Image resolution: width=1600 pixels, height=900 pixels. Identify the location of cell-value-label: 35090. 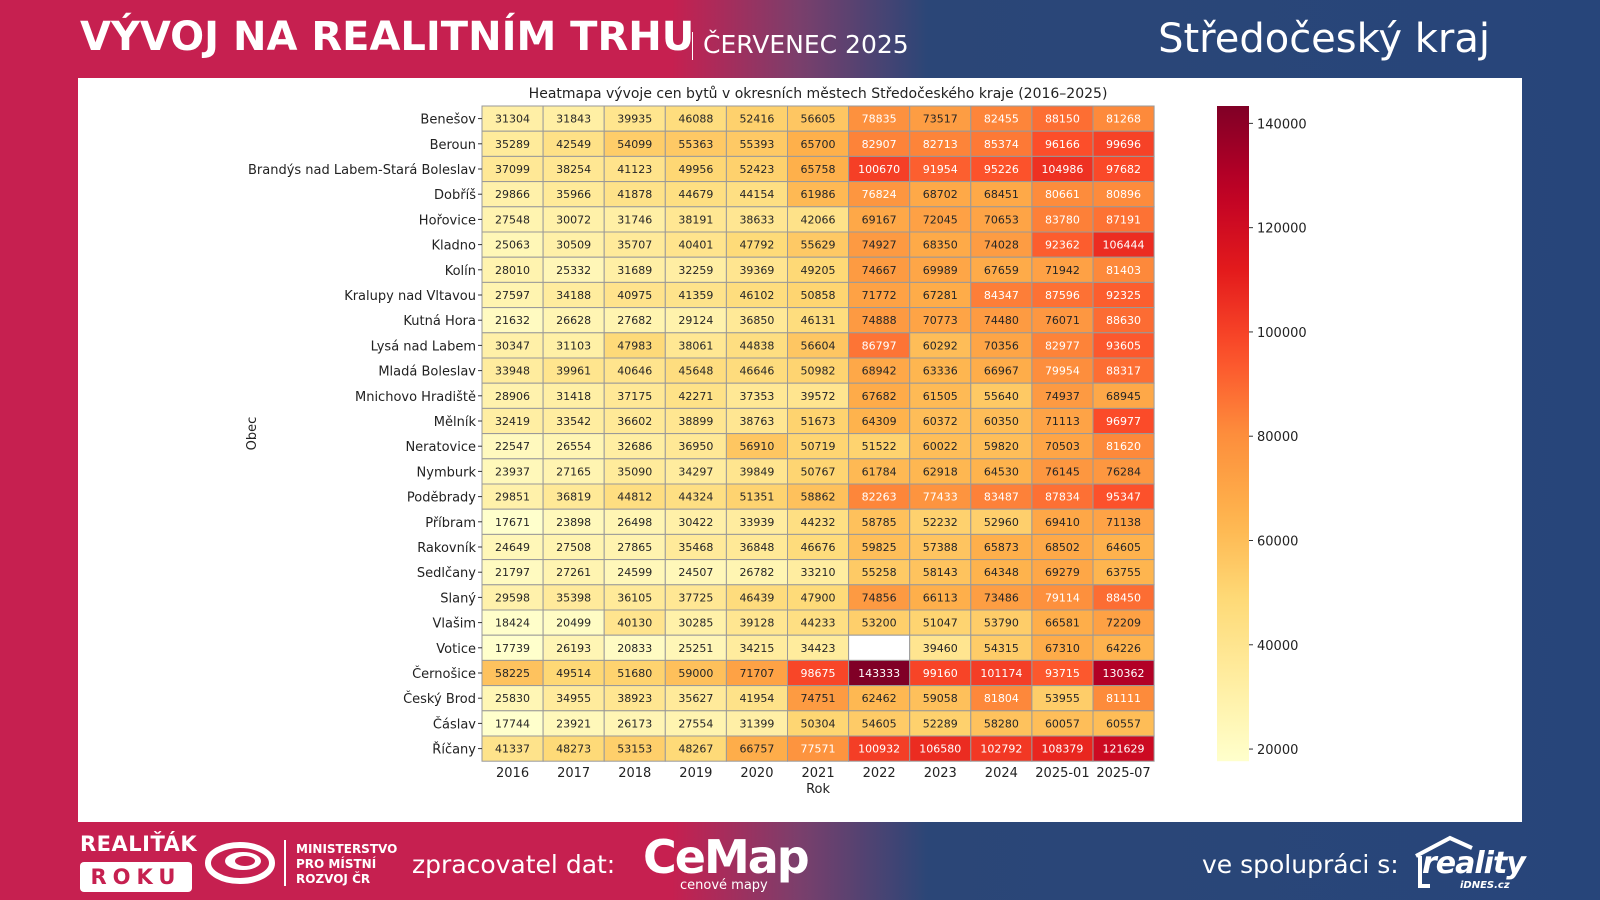
(634, 471).